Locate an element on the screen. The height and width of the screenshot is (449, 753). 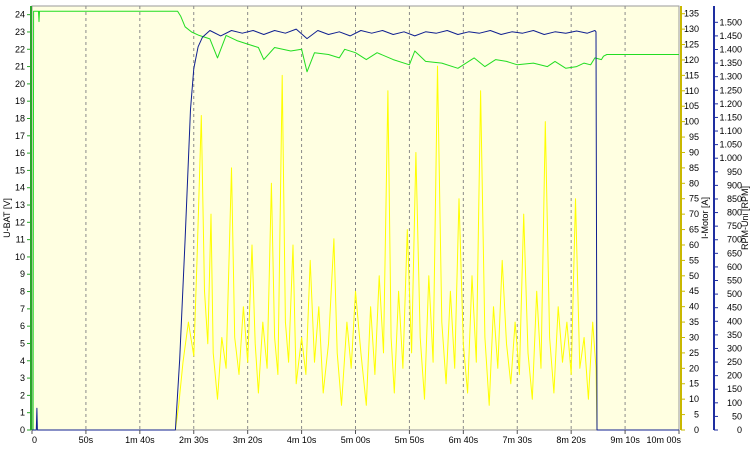
right2-tick-label: 450 is located at coordinates (734, 308).